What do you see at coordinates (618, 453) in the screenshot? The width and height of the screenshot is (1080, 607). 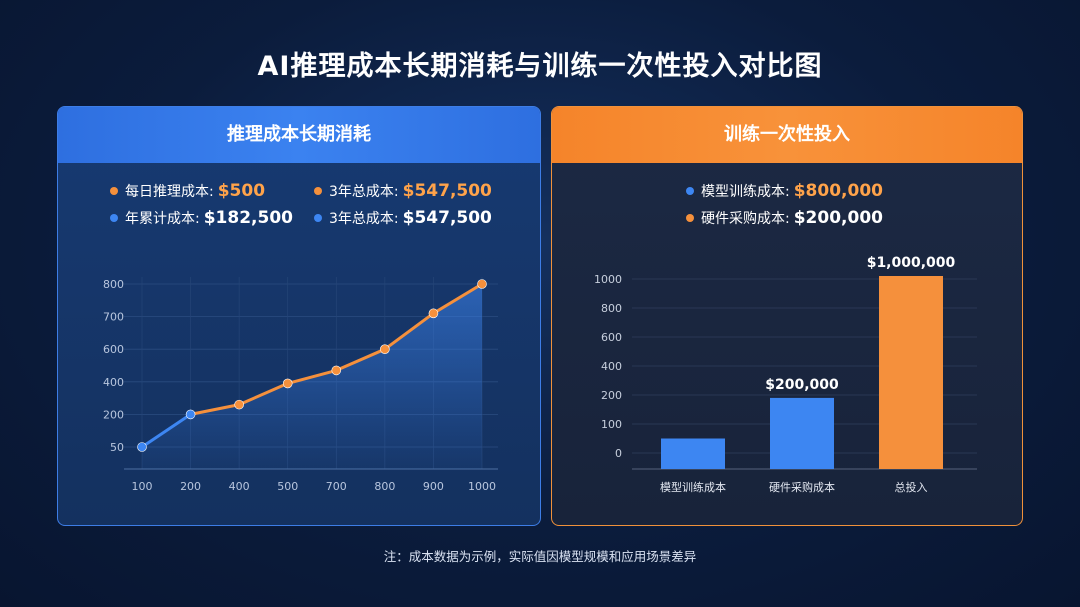 I see `y-tick-label: 0` at bounding box center [618, 453].